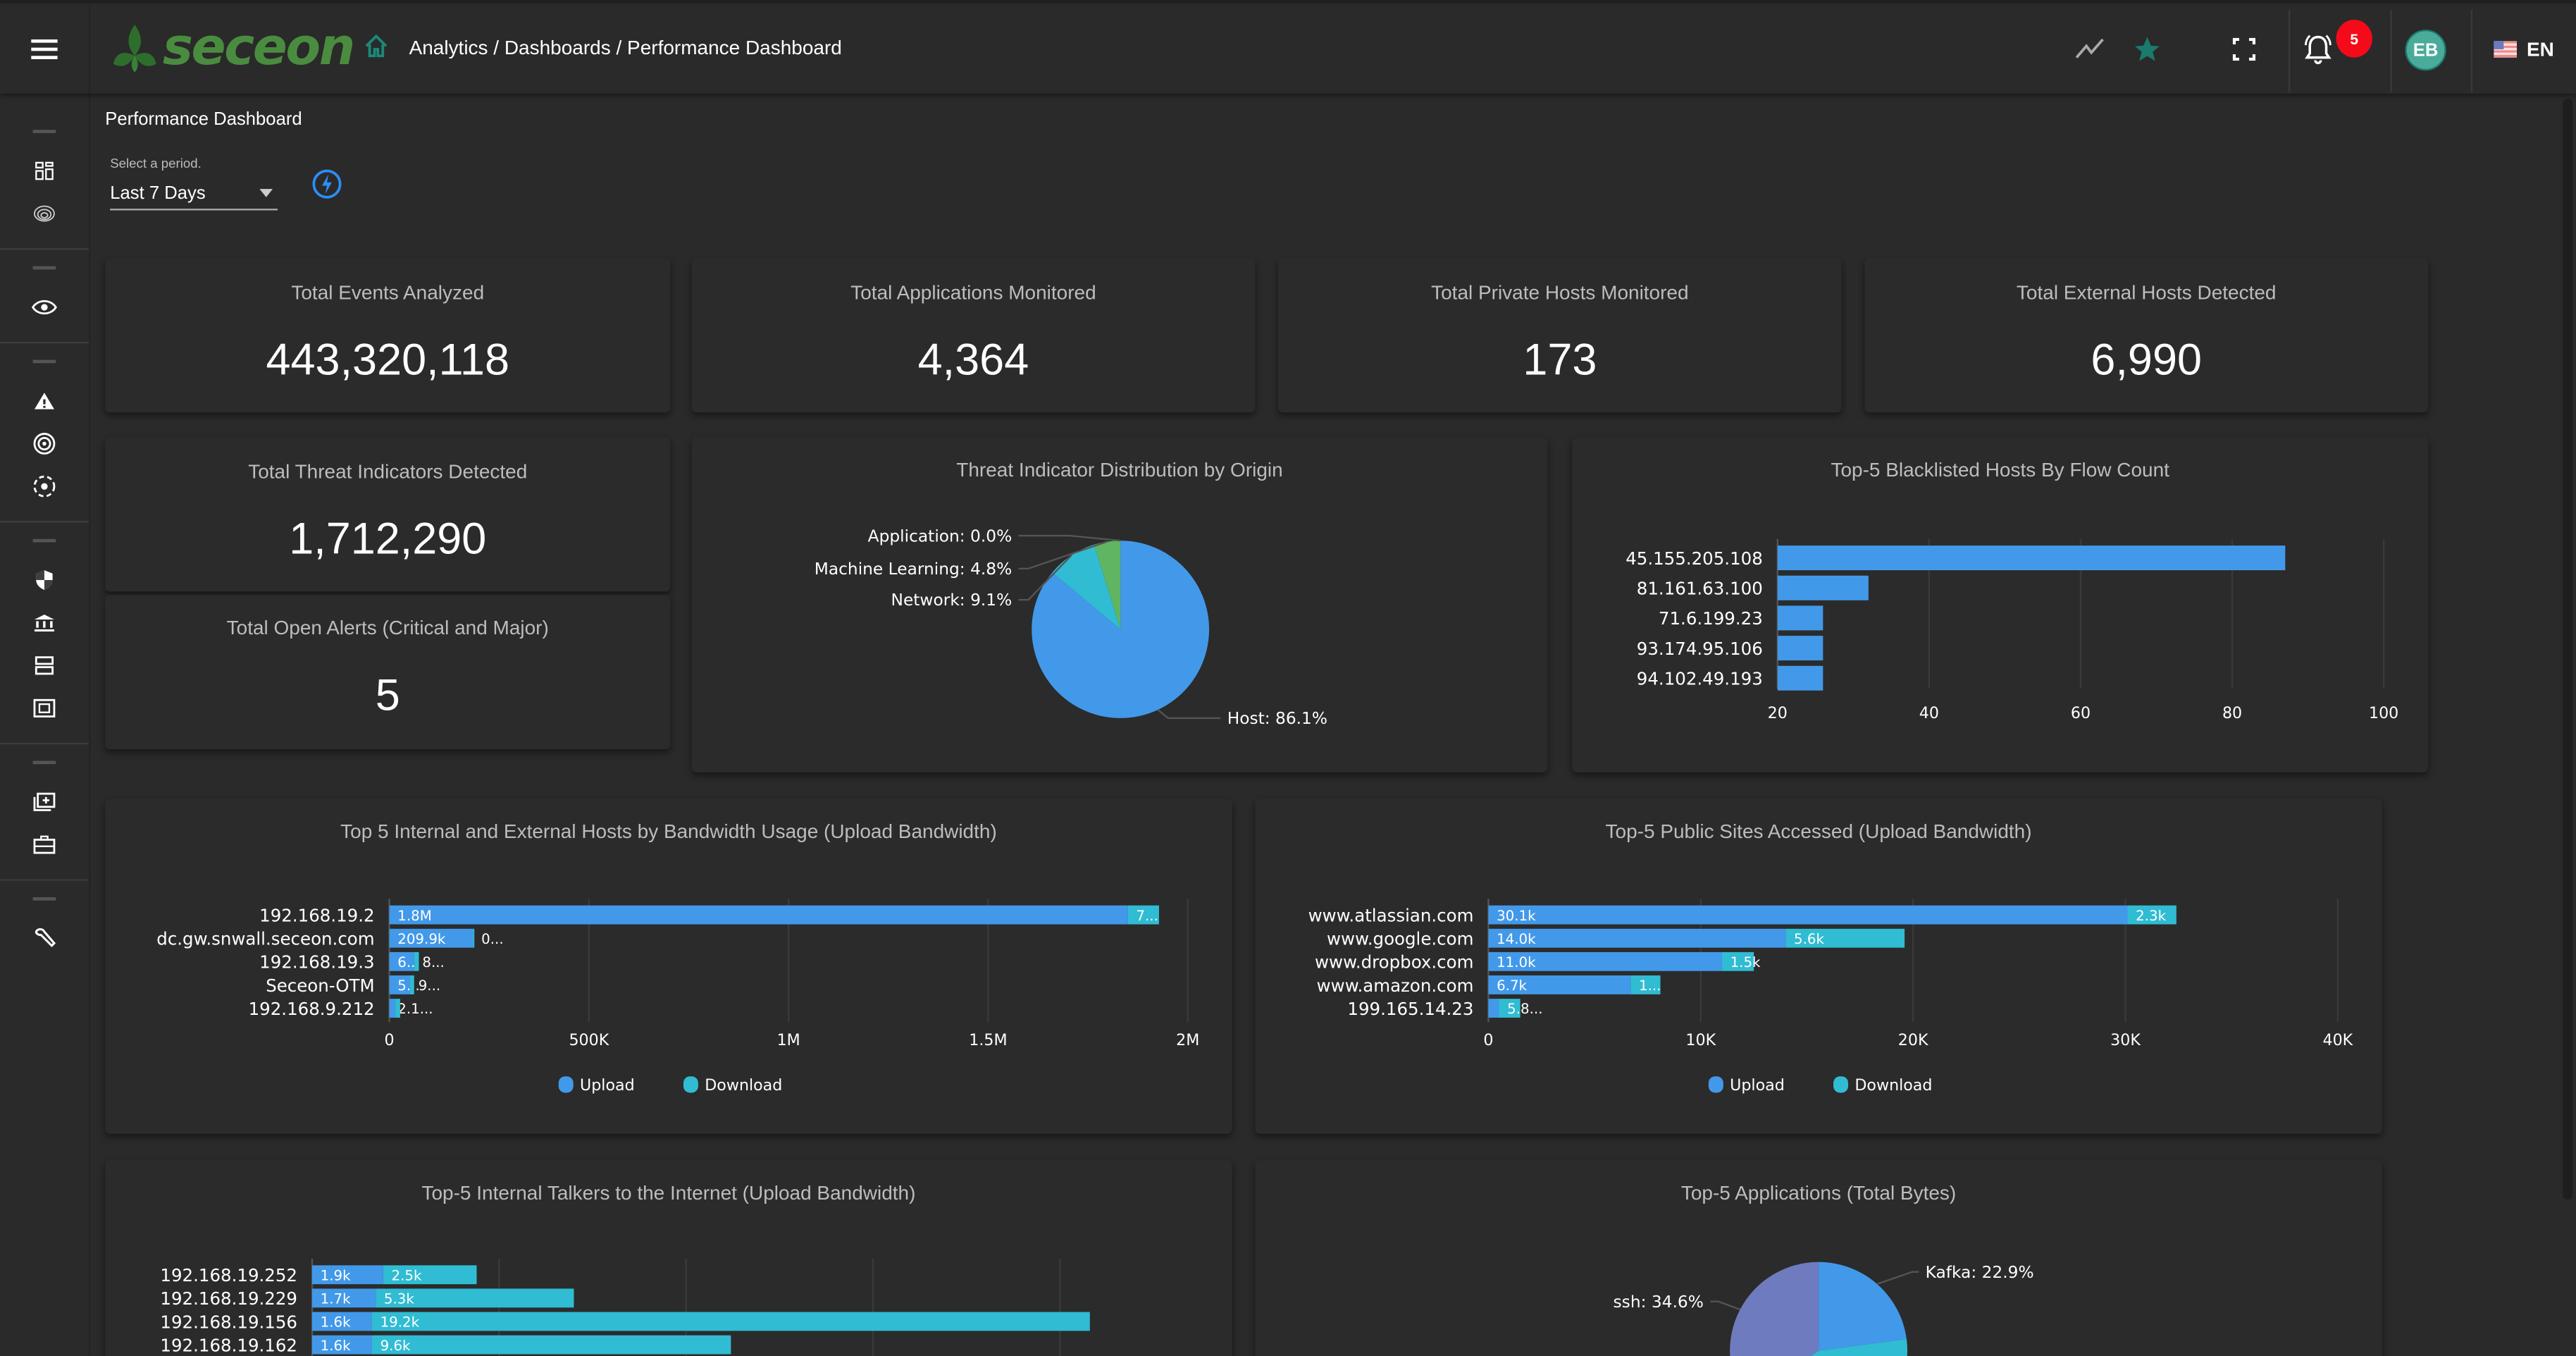 The width and height of the screenshot is (2576, 1356). I want to click on add-box-icon, so click(44, 802).